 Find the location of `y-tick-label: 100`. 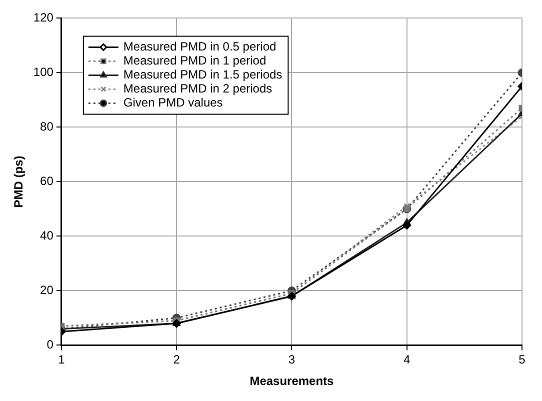

y-tick-label: 100 is located at coordinates (43, 72).